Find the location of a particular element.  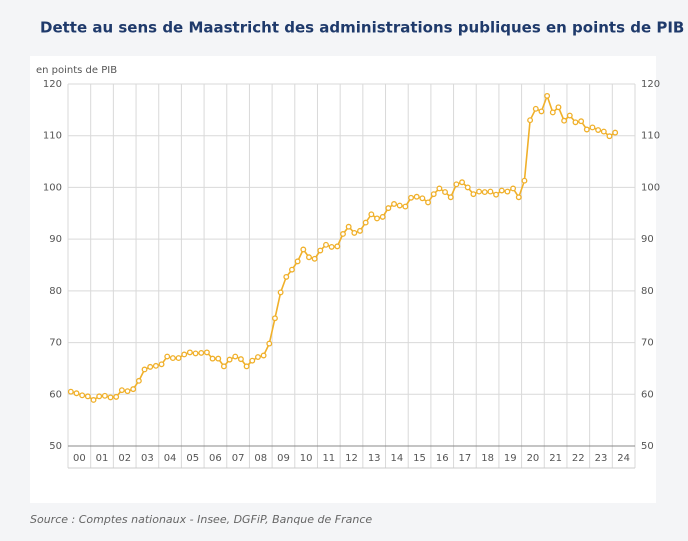

y2-tick-label: 80 is located at coordinates (647, 291).